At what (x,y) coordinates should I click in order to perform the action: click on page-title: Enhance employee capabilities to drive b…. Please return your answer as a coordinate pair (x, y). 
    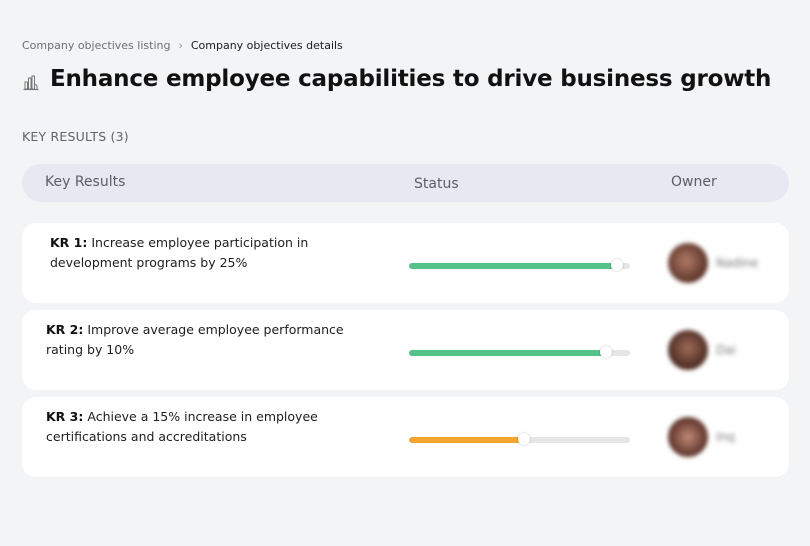
    Looking at the image, I should click on (411, 79).